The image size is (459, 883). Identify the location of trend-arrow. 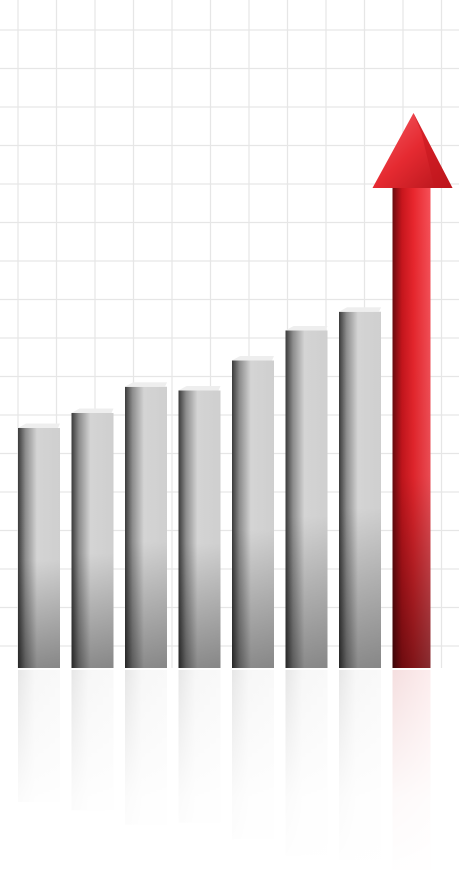
(412, 390).